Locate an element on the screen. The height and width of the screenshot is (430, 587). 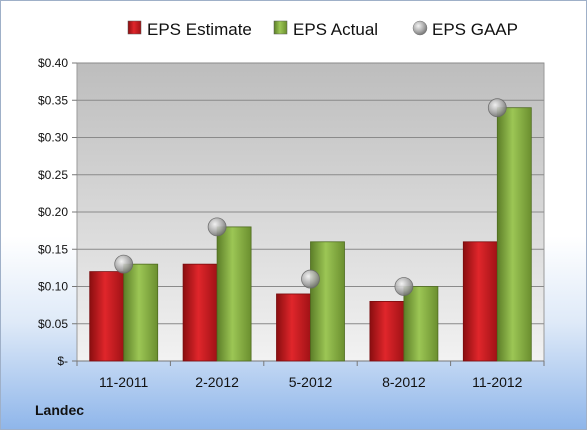
x-category-label: 5-2012 is located at coordinates (311, 382).